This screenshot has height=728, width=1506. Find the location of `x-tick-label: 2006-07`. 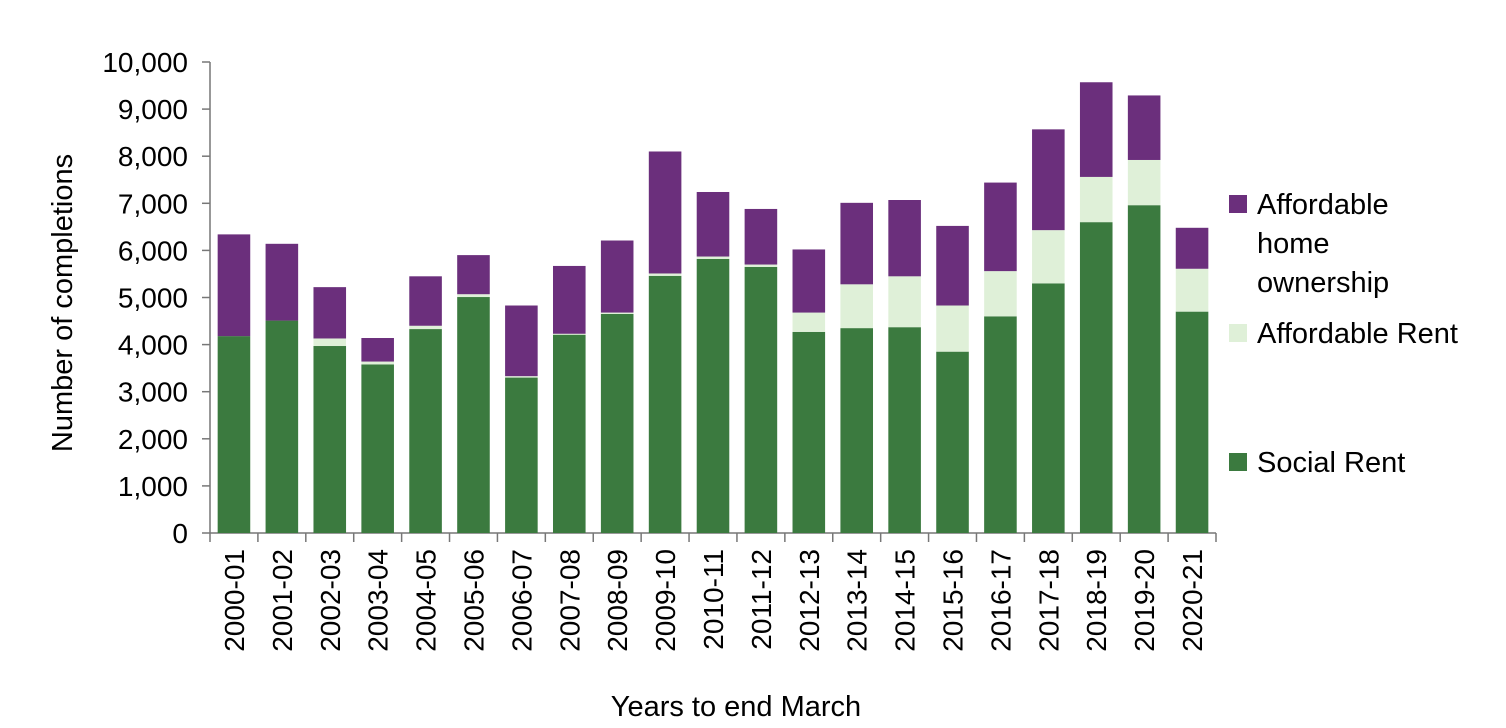

x-tick-label: 2006-07 is located at coordinates (521, 600).